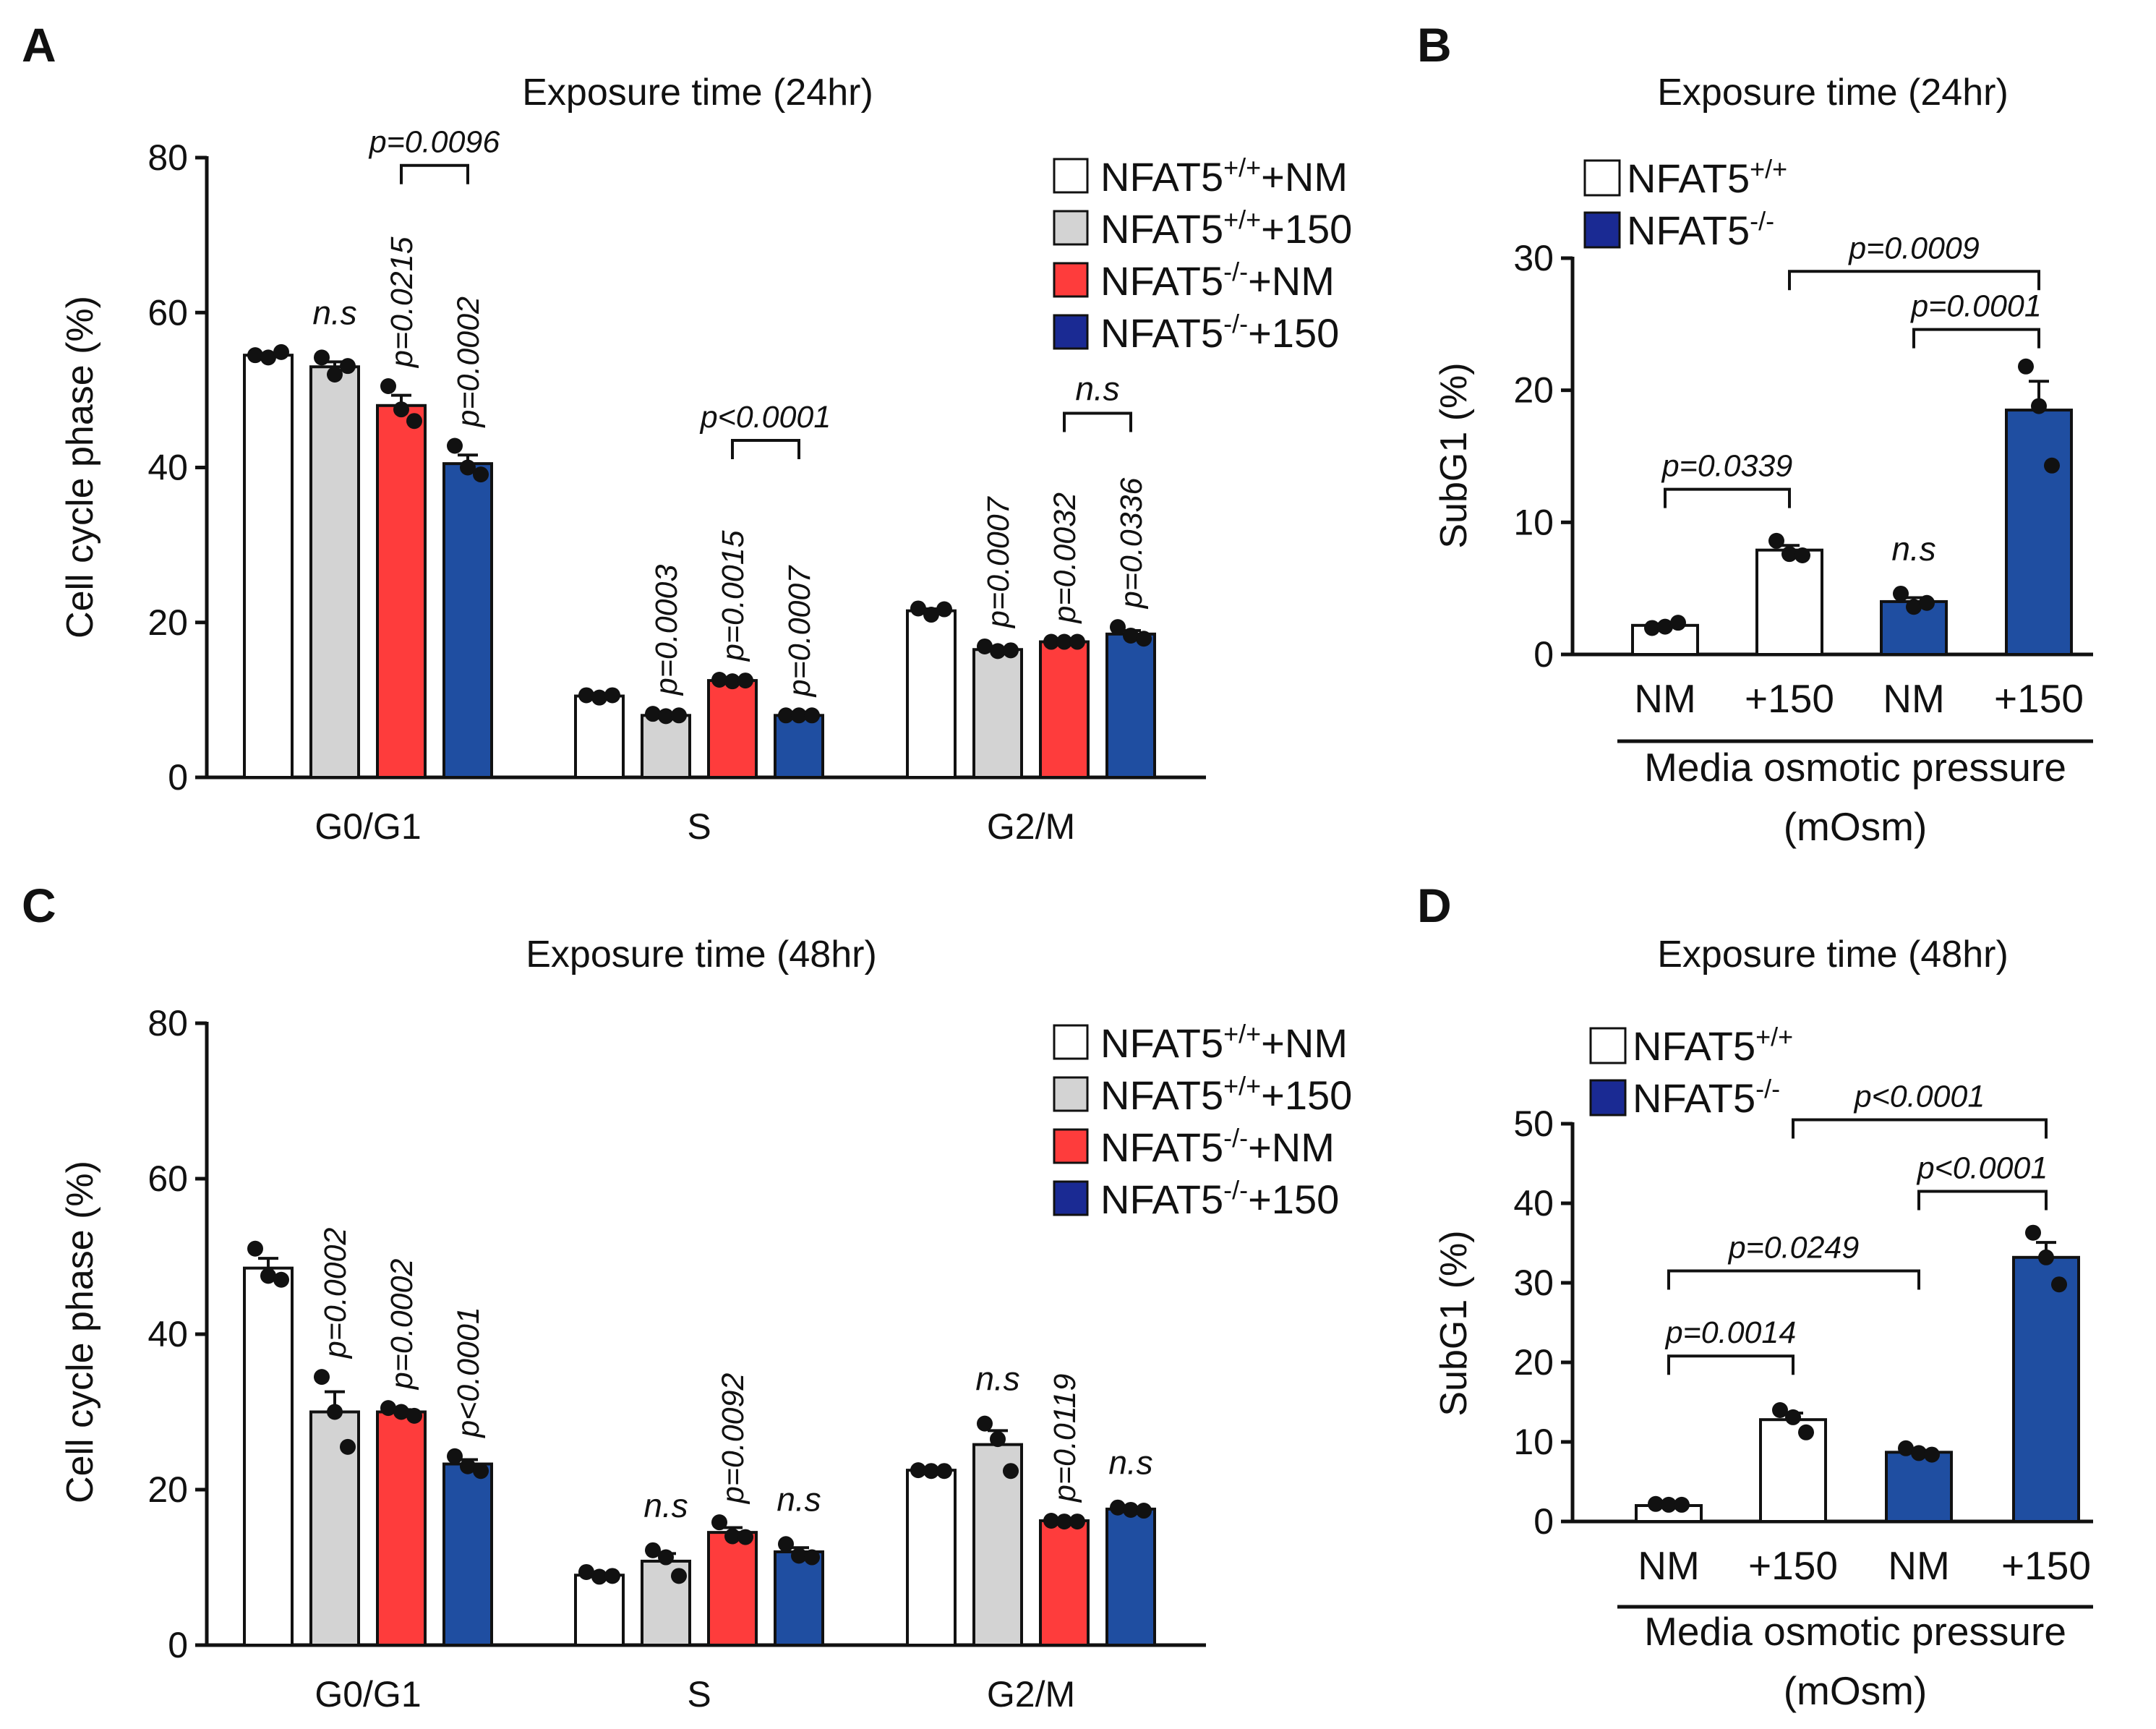 Image resolution: width=2156 pixels, height=1729 pixels. Describe the element at coordinates (167, 1334) in the screenshot. I see `y-tick-label: 40` at that location.